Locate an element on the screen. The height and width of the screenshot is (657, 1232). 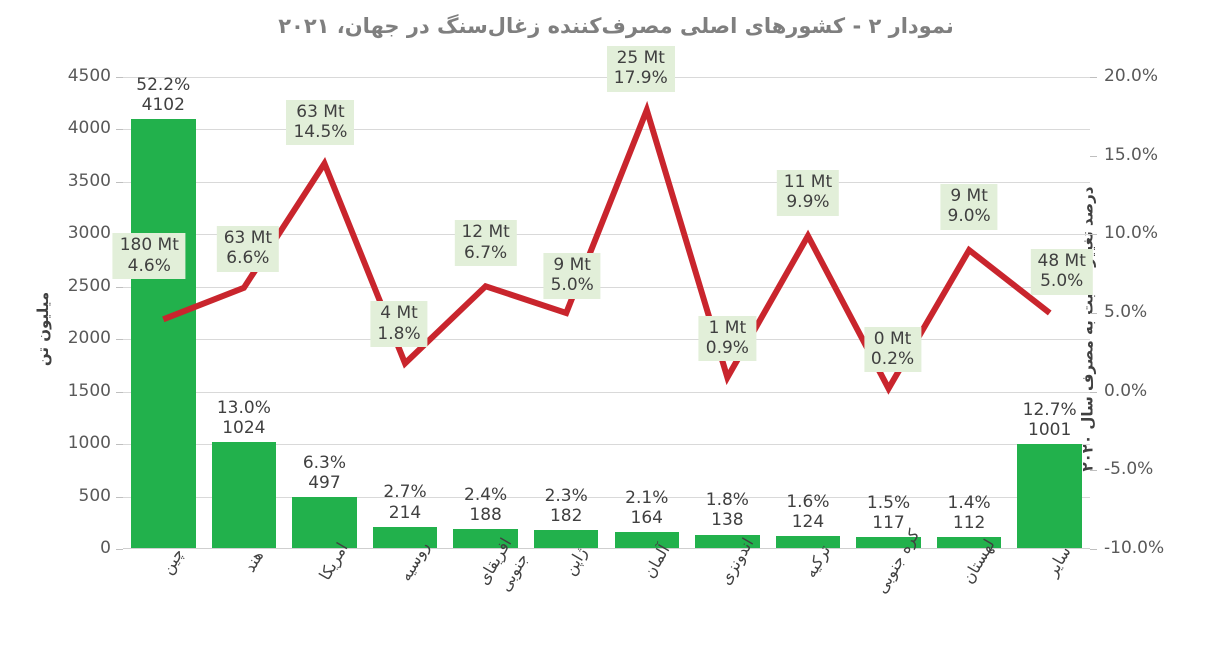
bar-share-label: 2.3% is located at coordinates (566, 495).